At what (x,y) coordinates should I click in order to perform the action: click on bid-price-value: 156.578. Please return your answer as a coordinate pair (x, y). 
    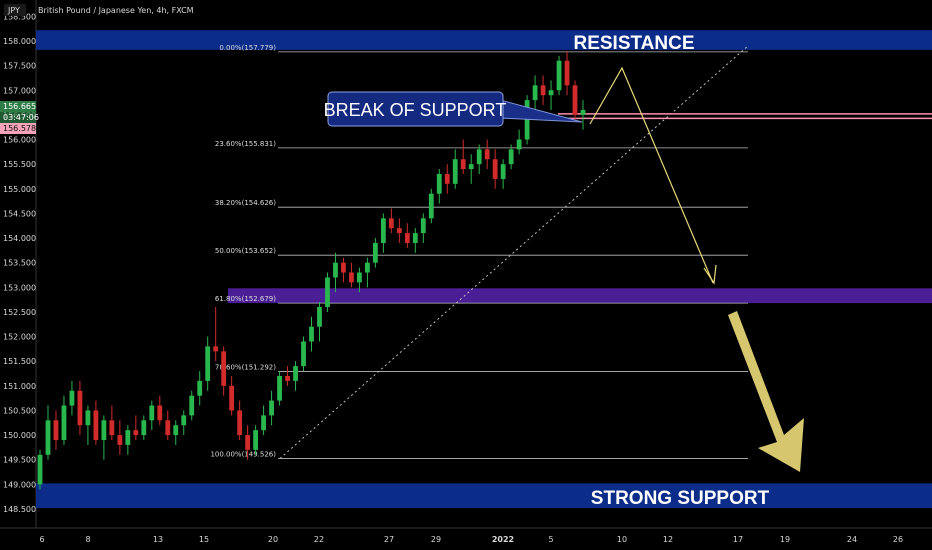
    Looking at the image, I should click on (19, 128).